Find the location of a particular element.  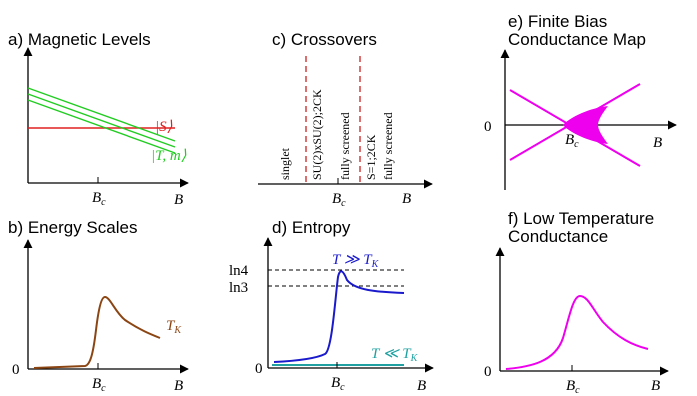

panel-d-origin: 0 is located at coordinates (259, 369).